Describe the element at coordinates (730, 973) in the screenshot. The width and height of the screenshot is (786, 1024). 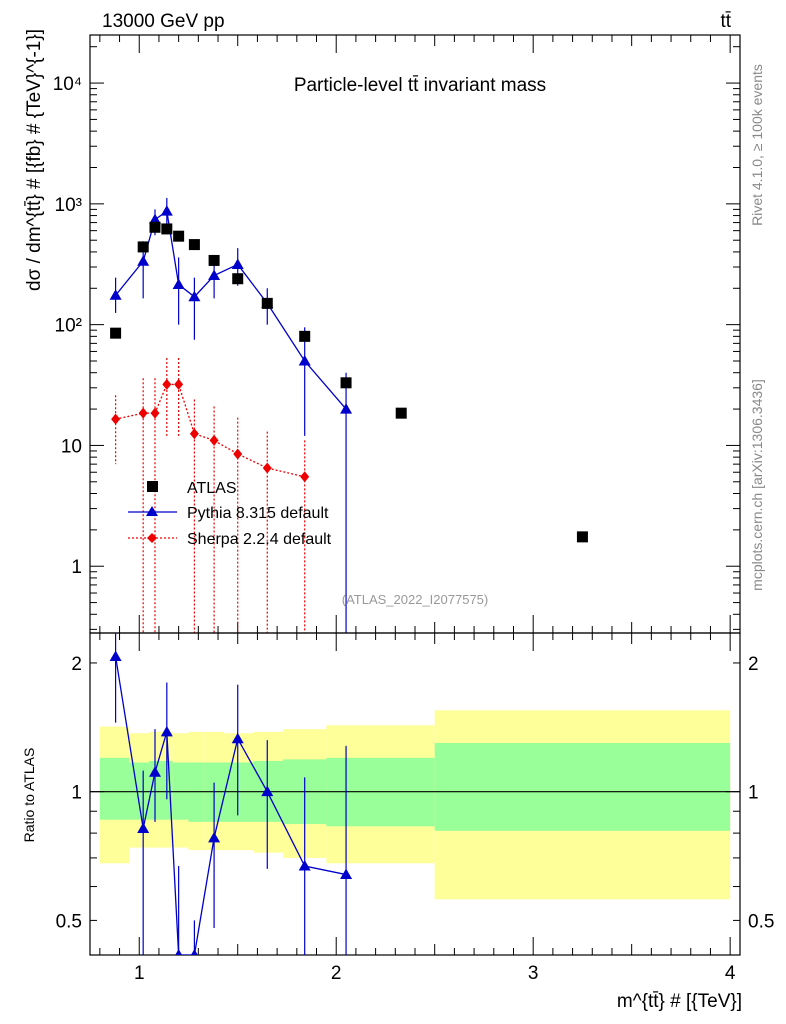
I see `x-tick-label: 4` at that location.